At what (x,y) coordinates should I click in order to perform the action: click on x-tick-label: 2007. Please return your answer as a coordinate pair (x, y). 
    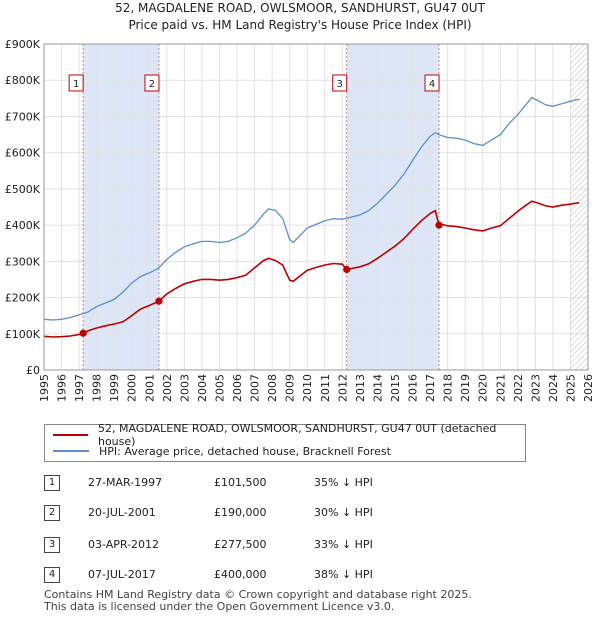
    Looking at the image, I should click on (255, 388).